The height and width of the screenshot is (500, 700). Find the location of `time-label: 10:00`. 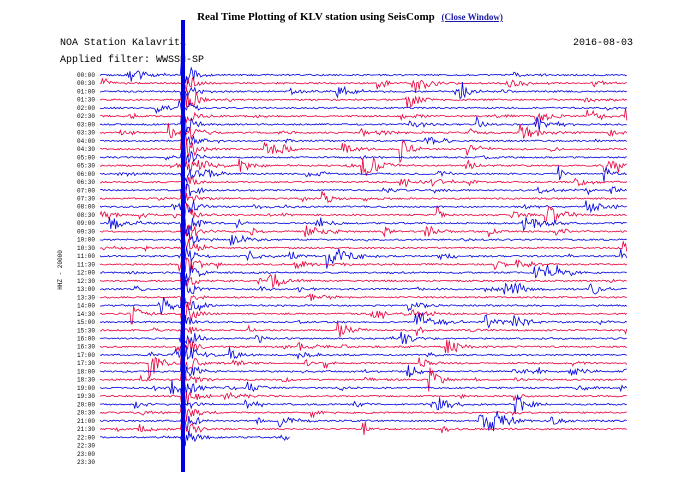

time-label: 10:00 is located at coordinates (86, 240).